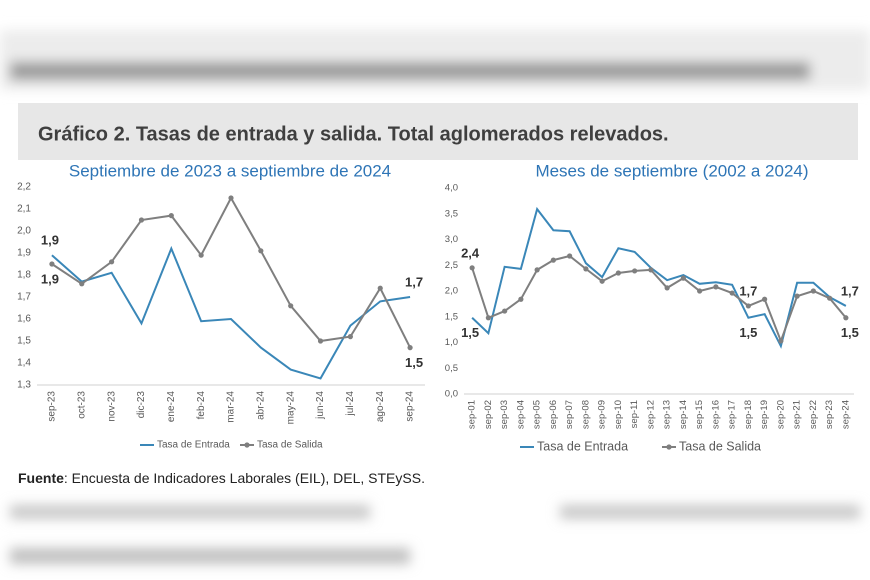 The height and width of the screenshot is (580, 870). Describe the element at coordinates (451, 239) in the screenshot. I see `y-tick-label: 3,0` at that location.